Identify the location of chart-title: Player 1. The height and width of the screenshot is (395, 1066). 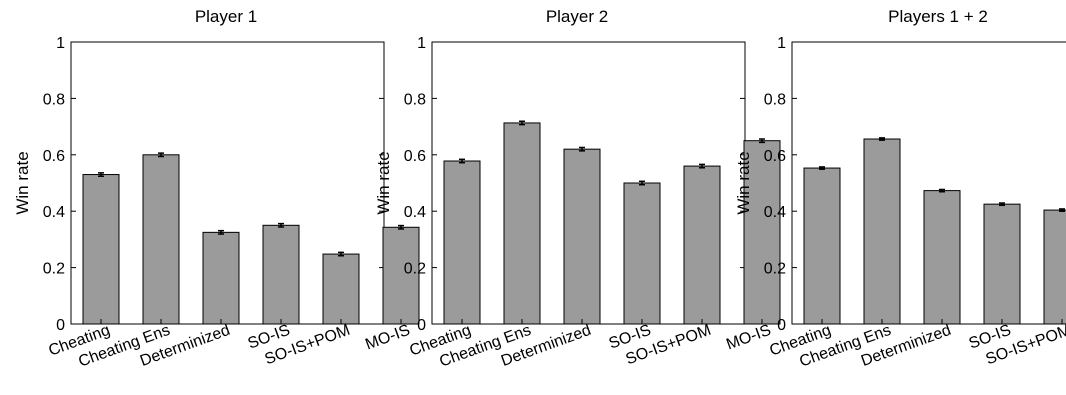
(226, 16).